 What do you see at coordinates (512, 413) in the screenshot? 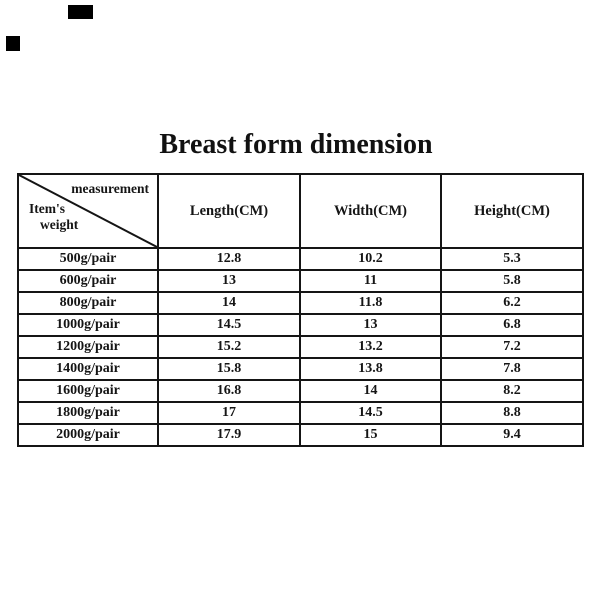
I see `row-height-cell: 8.8` at bounding box center [512, 413].